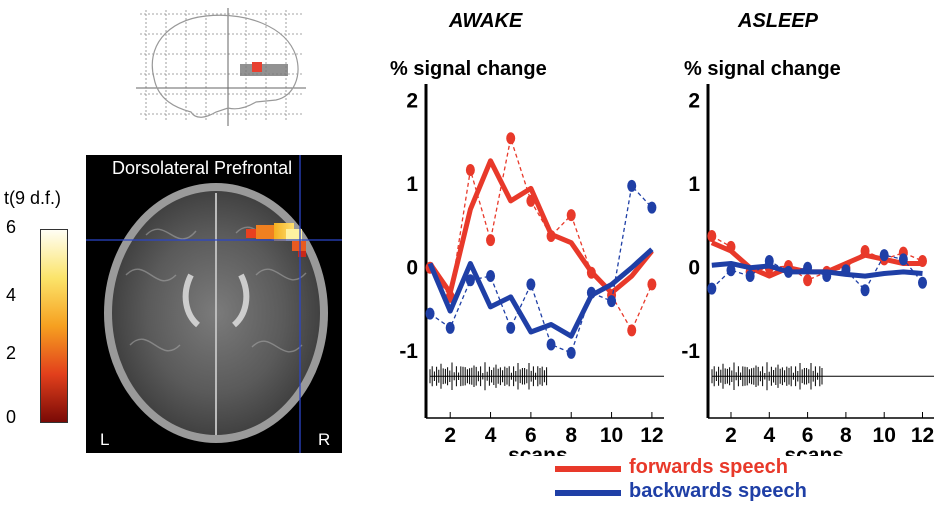 This screenshot has width=937, height=509. I want to click on awake-ylabel: % signal change, so click(468, 69).